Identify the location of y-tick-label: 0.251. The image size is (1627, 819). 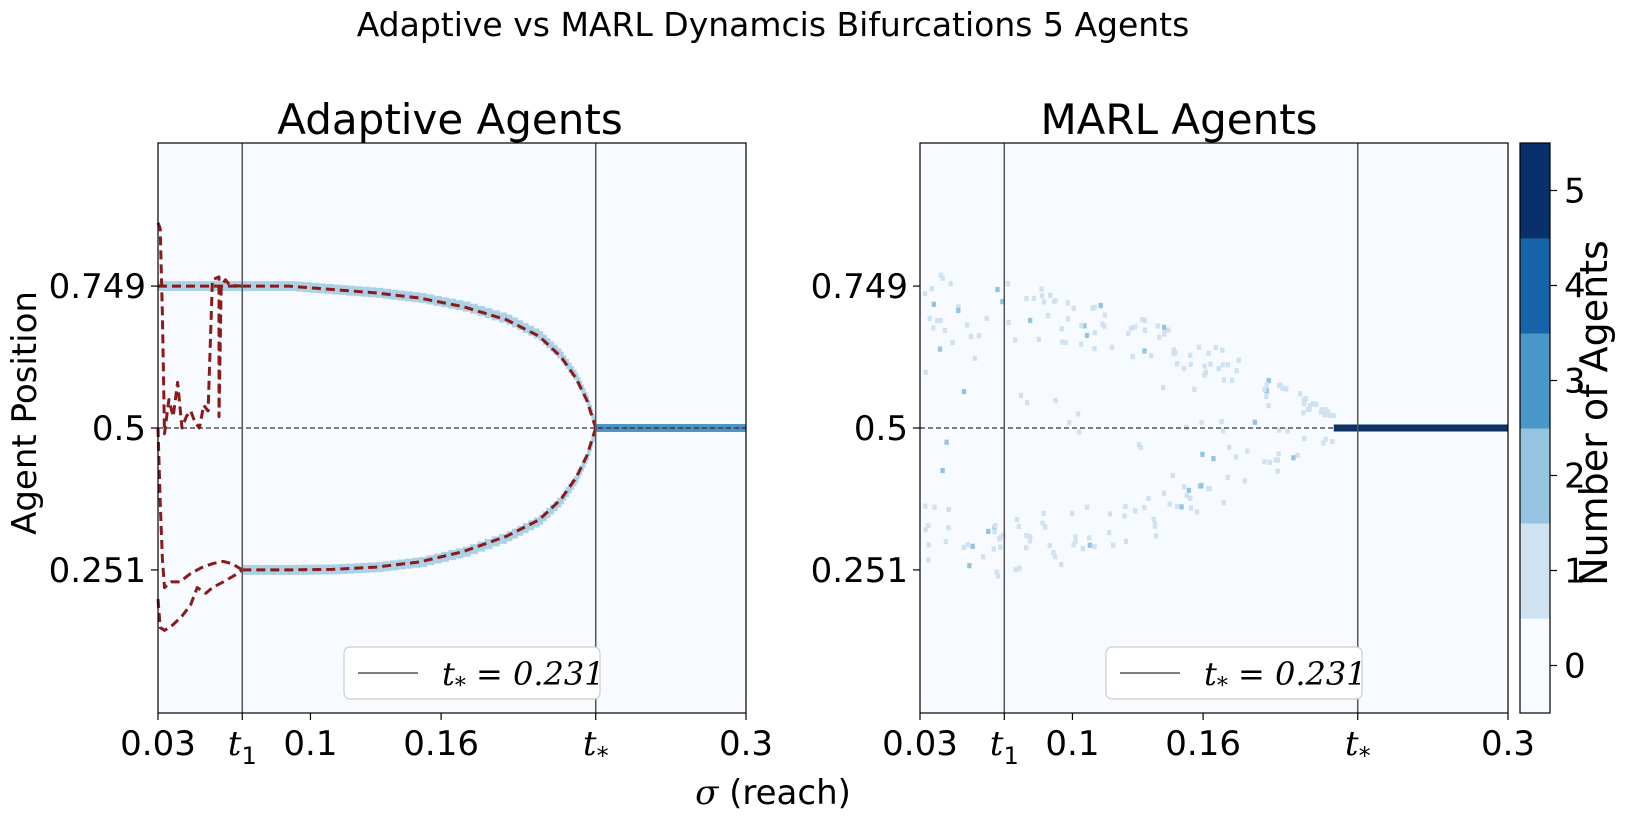
(859, 571).